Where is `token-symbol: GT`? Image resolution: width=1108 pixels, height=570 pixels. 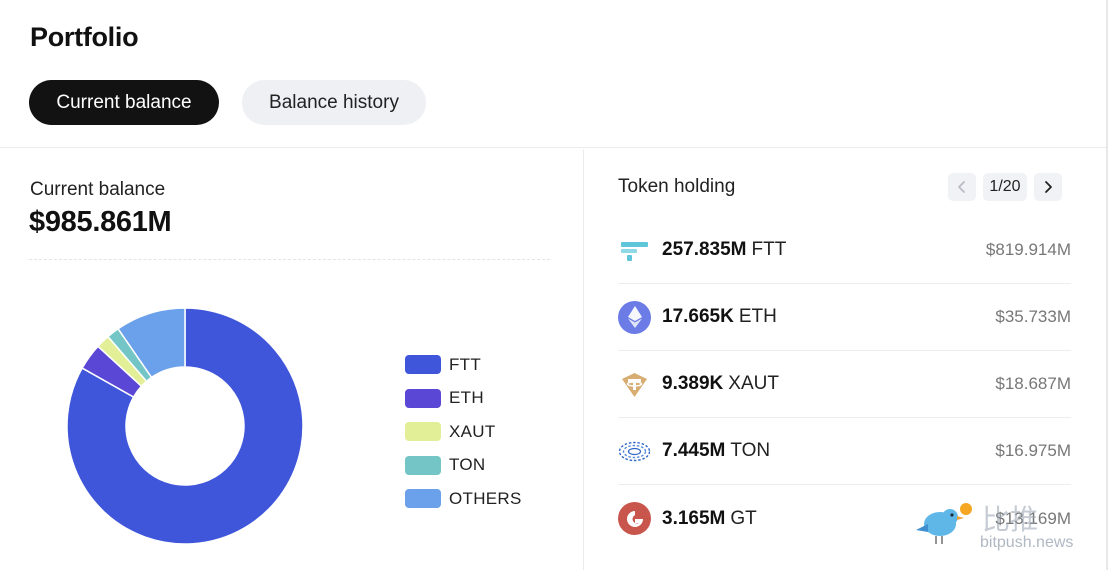
token-symbol: GT is located at coordinates (743, 518).